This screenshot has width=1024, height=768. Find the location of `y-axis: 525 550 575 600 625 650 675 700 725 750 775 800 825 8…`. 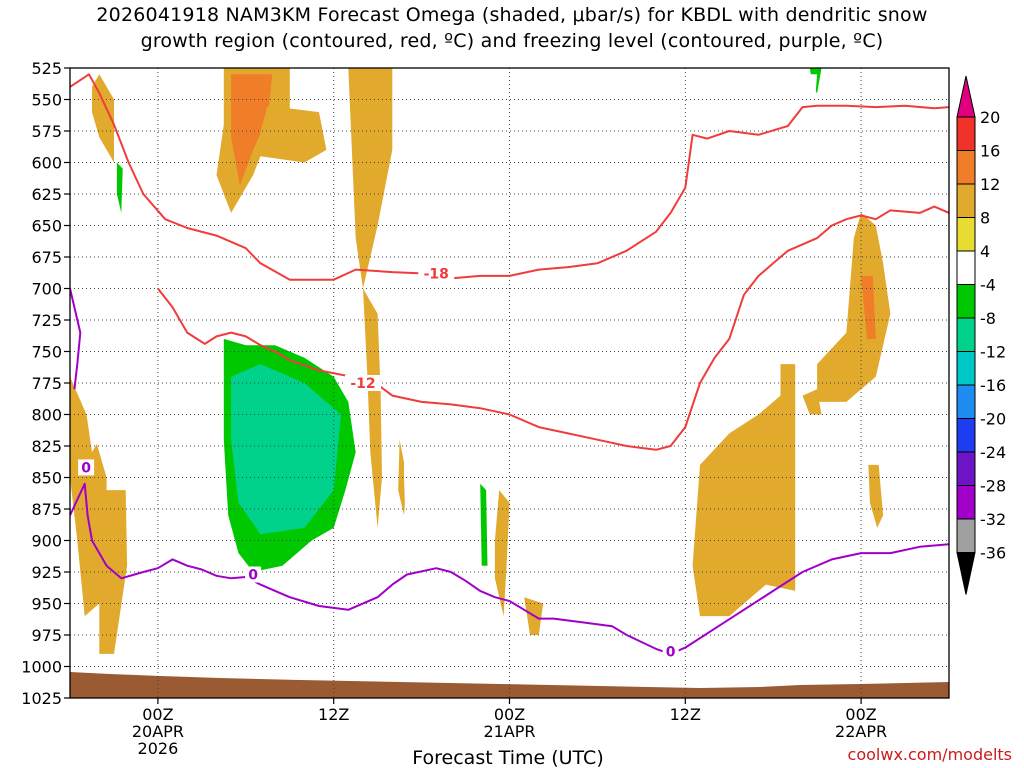

y-axis: 525 550 575 600 625 650 675 700 725 750 775 800 825 8… is located at coordinates (45, 383).